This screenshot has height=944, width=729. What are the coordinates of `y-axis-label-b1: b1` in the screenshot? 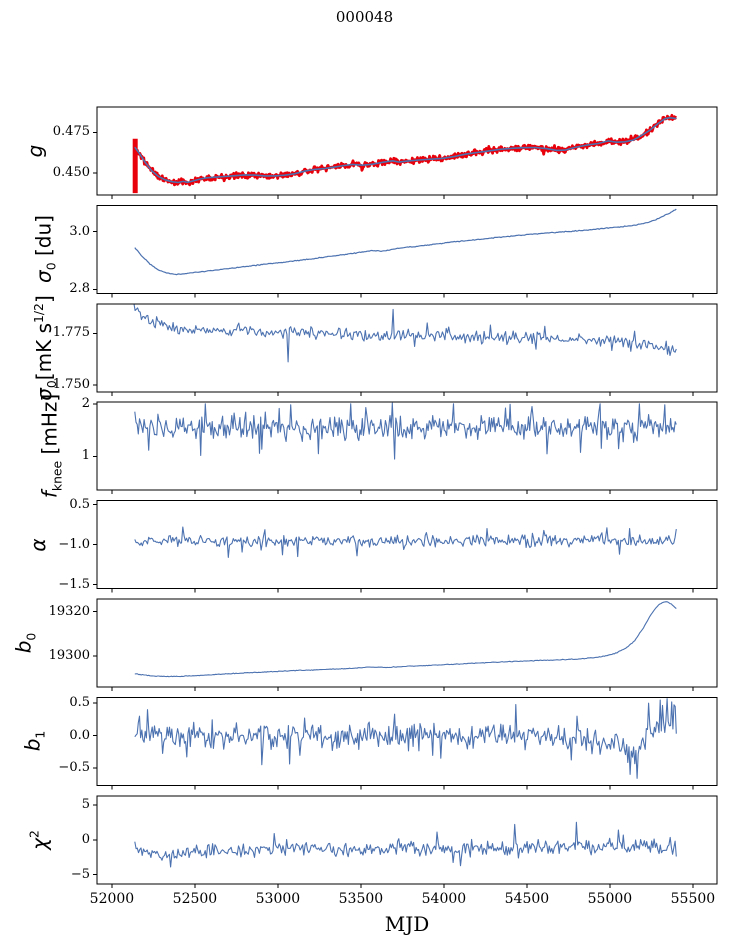 It's located at (34, 741).